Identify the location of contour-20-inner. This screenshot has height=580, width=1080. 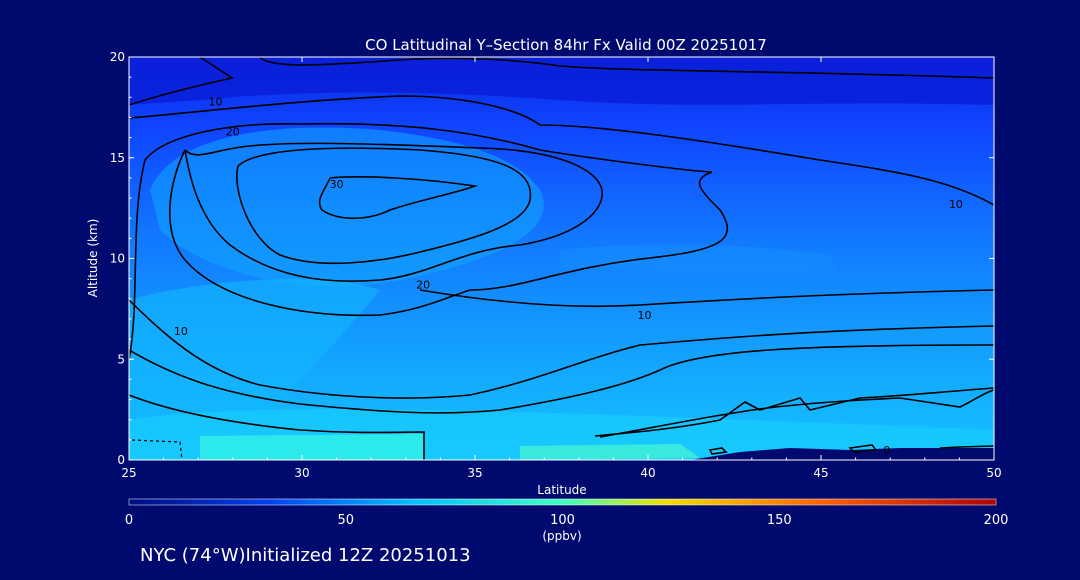
(393, 212).